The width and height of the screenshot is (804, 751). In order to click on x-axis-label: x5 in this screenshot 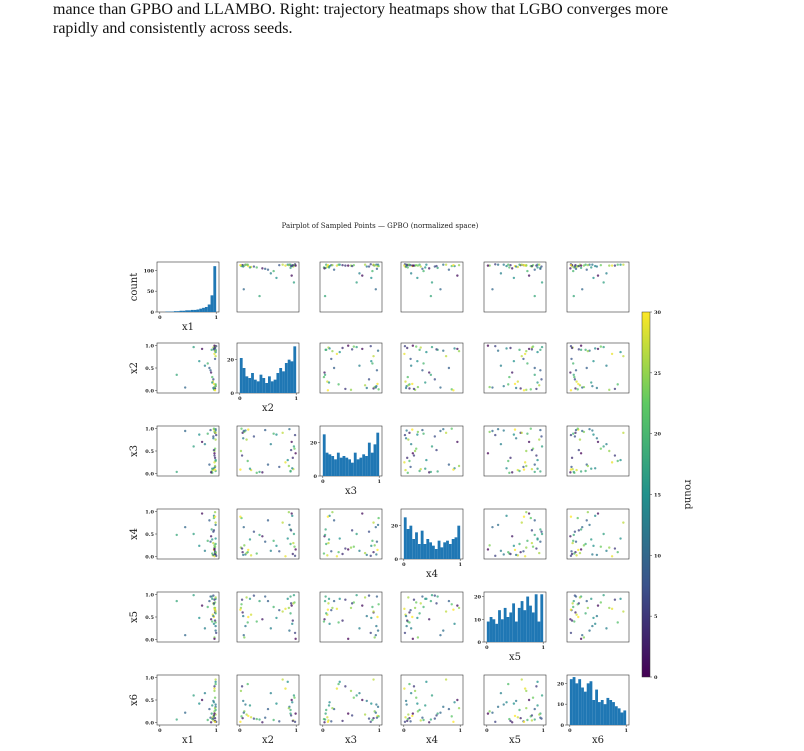, I will do `click(515, 657)`.